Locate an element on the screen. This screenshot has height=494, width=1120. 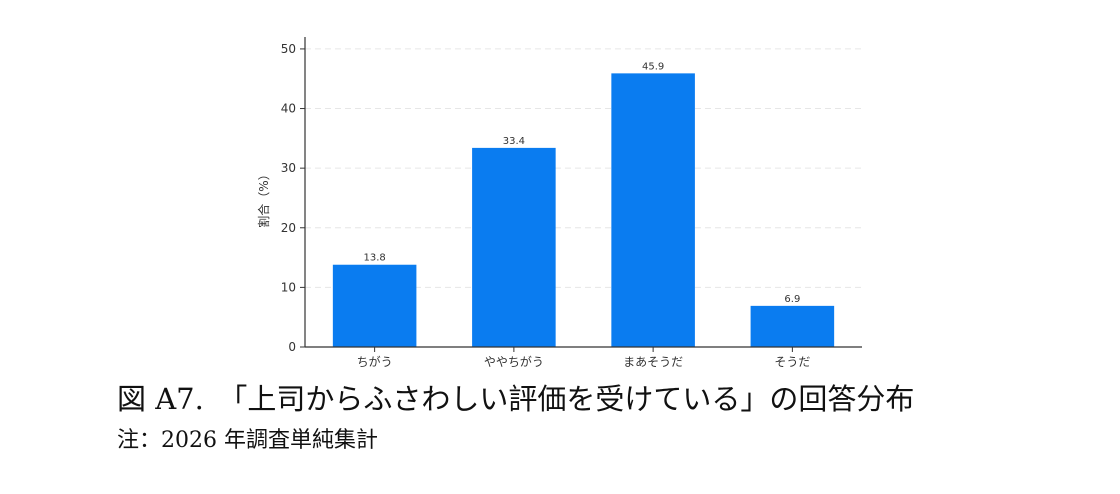
y-tick-label: 0 is located at coordinates (292, 347).